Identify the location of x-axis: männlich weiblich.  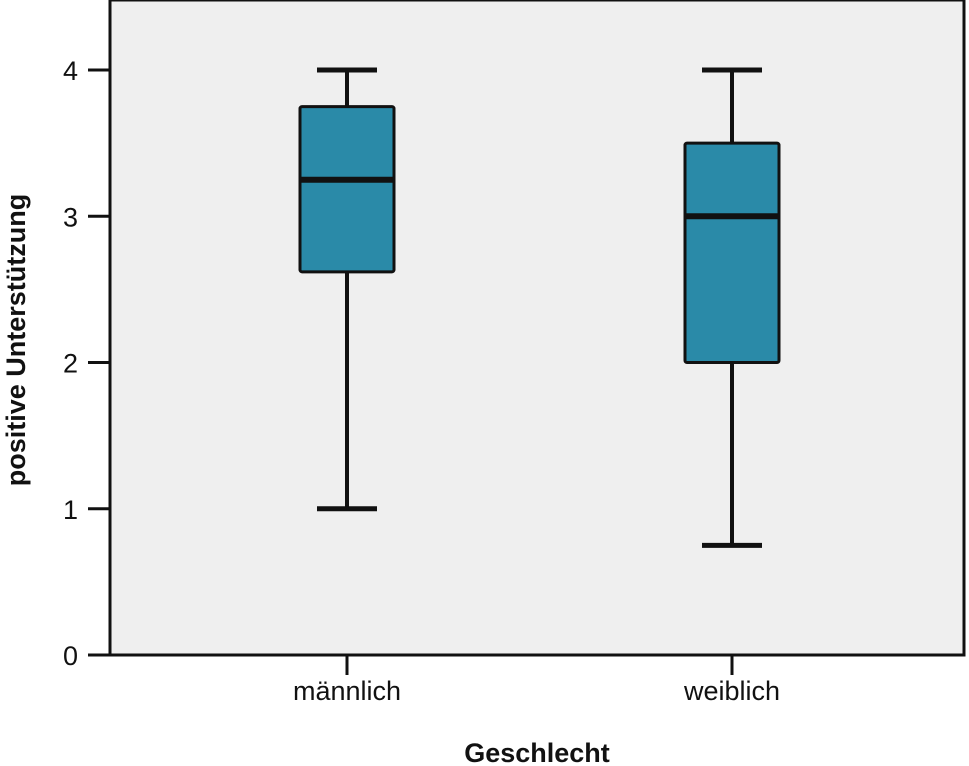
(536, 680).